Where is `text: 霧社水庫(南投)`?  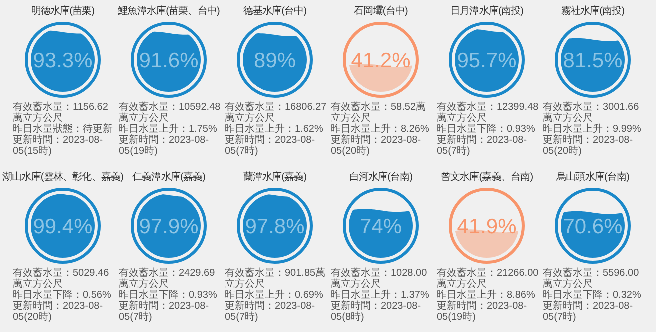
text: 霧社水庫(南投) is located at coordinates (593, 11).